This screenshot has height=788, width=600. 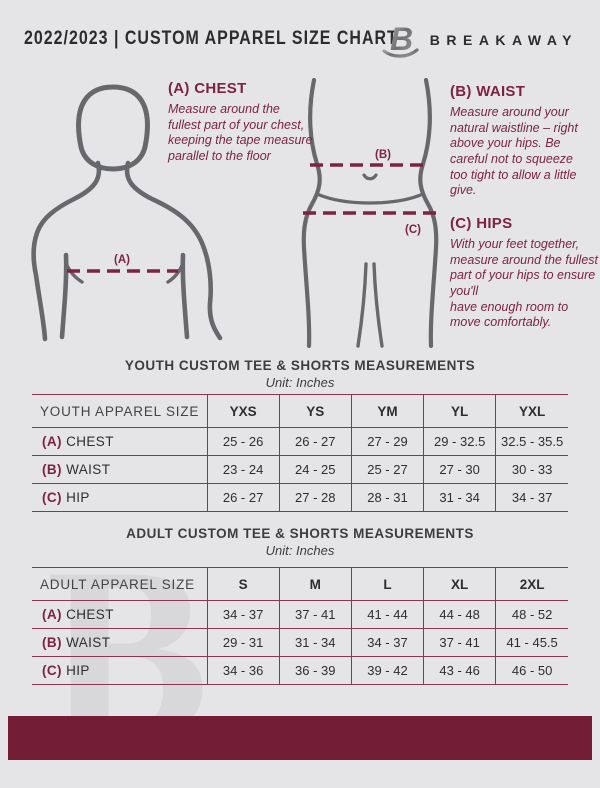 I want to click on size-column-header: L, so click(x=387, y=584).